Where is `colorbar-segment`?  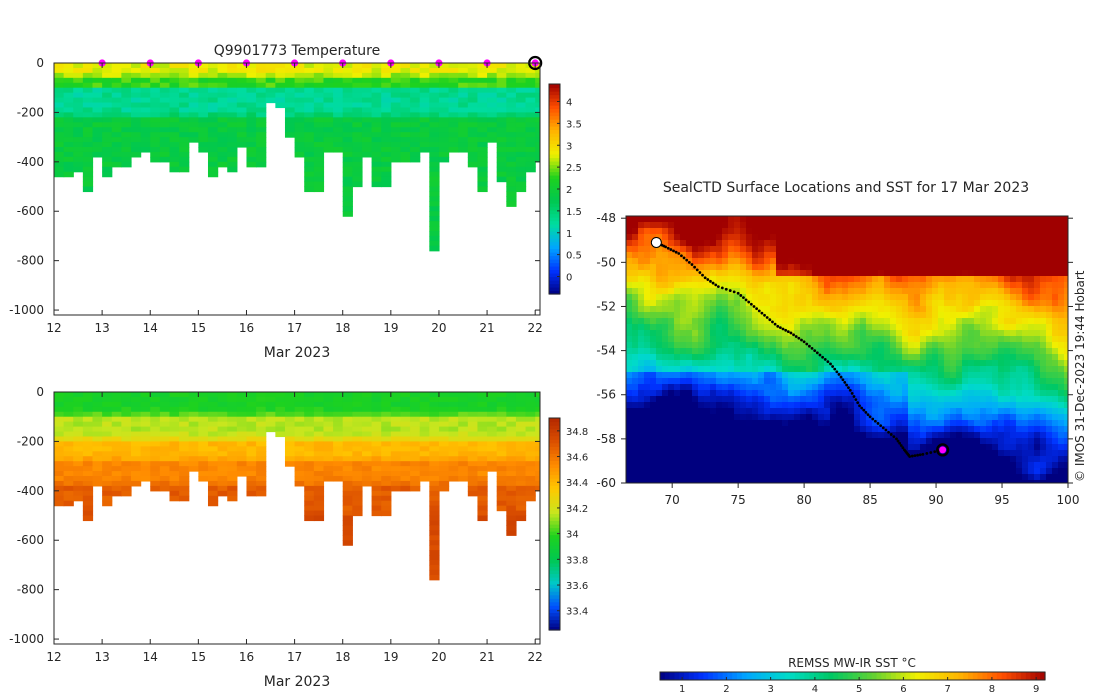
colorbar-segment is located at coordinates (554, 268).